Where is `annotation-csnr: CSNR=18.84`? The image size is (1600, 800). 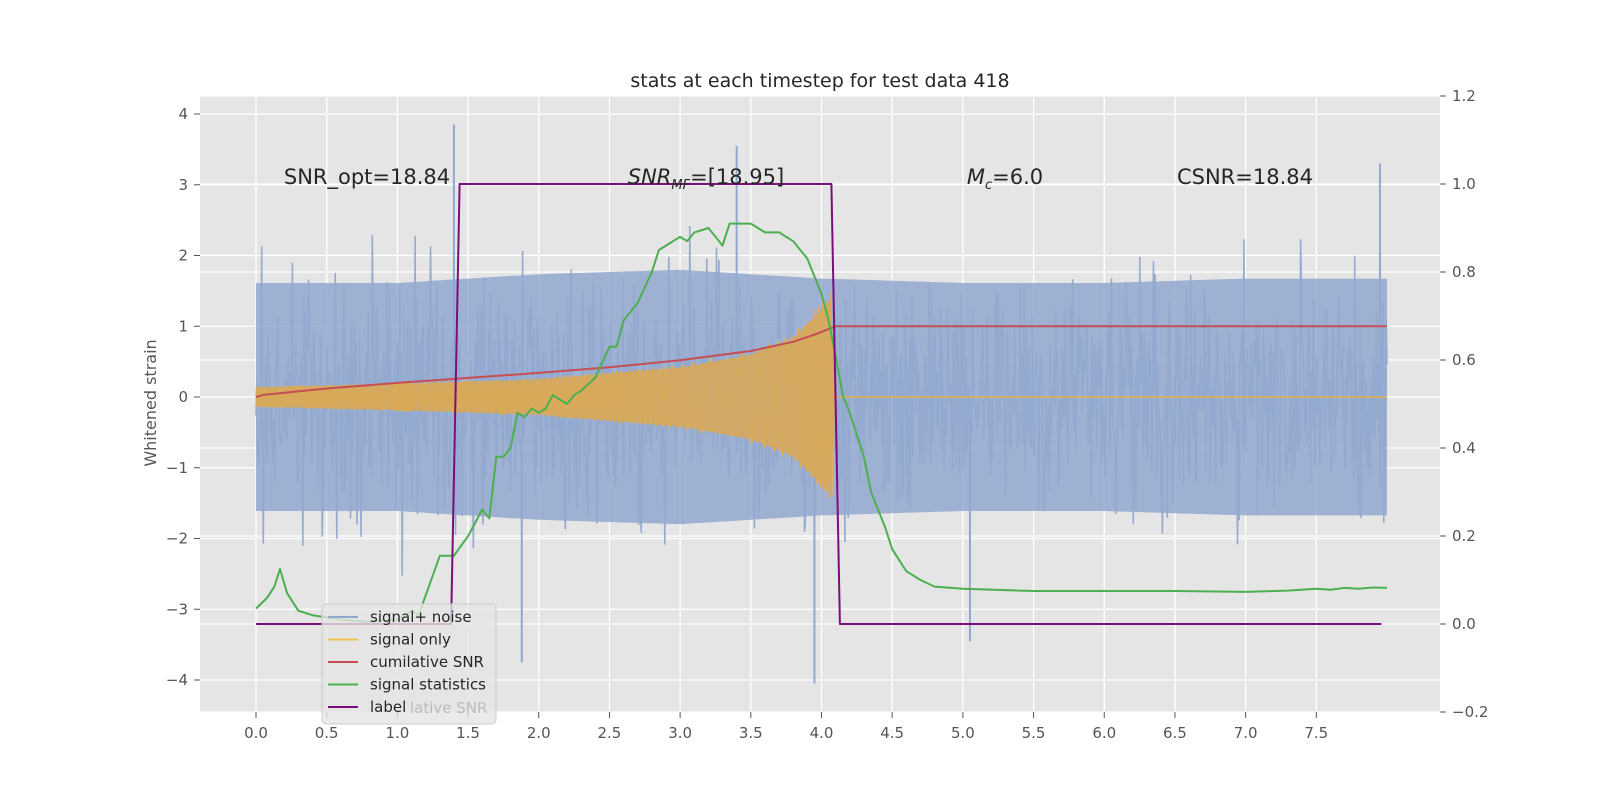 annotation-csnr: CSNR=18.84 is located at coordinates (1245, 177).